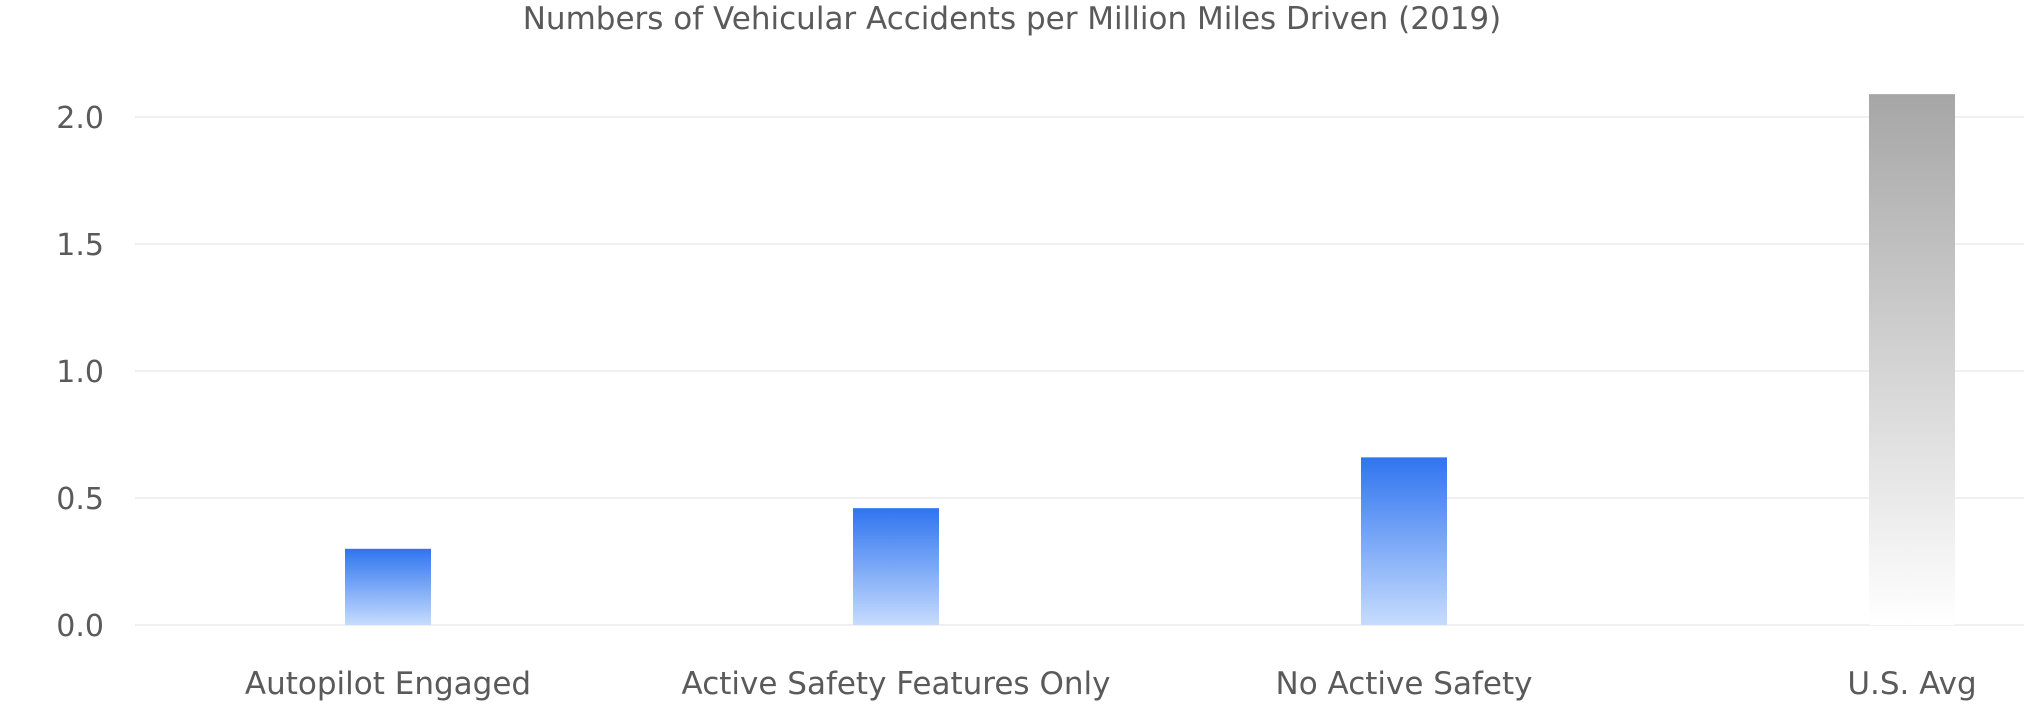 Image resolution: width=2024 pixels, height=728 pixels. Describe the element at coordinates (1912, 359) in the screenshot. I see `bar-u-s-avg` at that location.